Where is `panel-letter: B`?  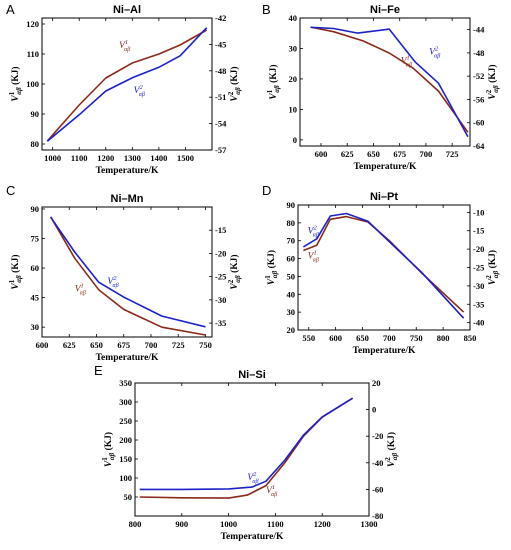 panel-letter: B is located at coordinates (266, 9).